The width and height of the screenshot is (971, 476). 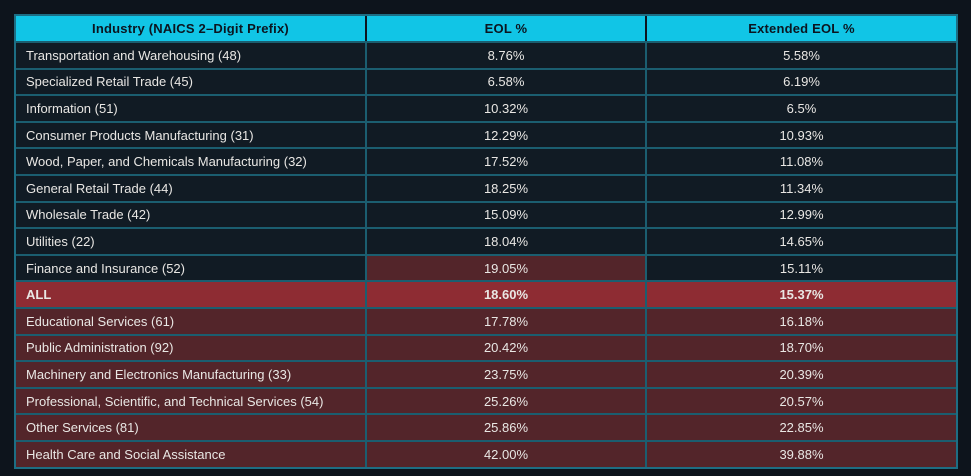 I want to click on eol-cell: 18.04%, so click(x=505, y=240).